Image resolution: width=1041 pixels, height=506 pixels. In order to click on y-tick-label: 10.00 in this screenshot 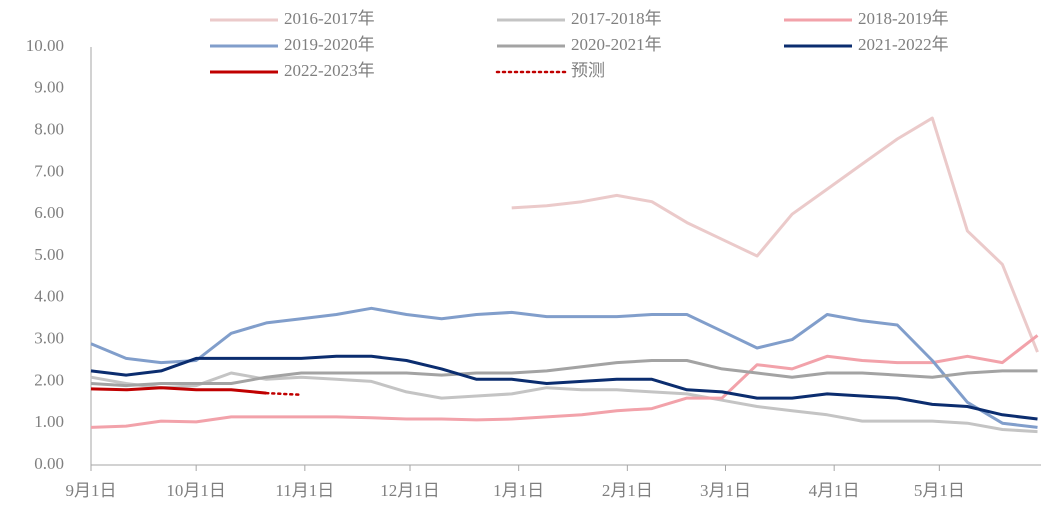, I will do `click(45, 45)`.